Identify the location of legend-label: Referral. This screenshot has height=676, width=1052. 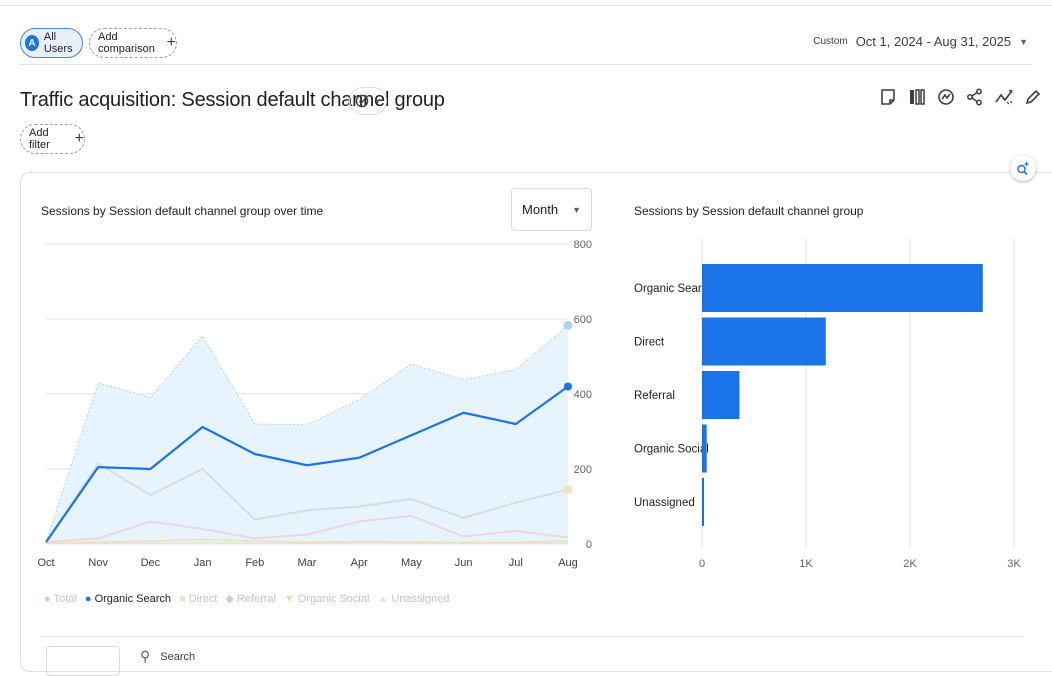
(256, 598).